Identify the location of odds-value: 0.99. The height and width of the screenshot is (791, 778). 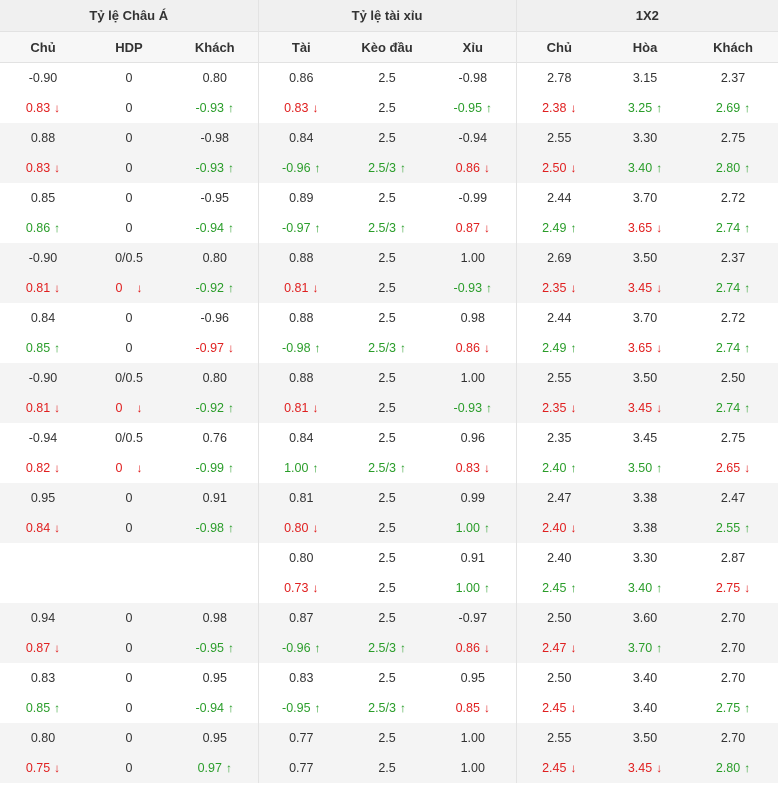
(472, 498).